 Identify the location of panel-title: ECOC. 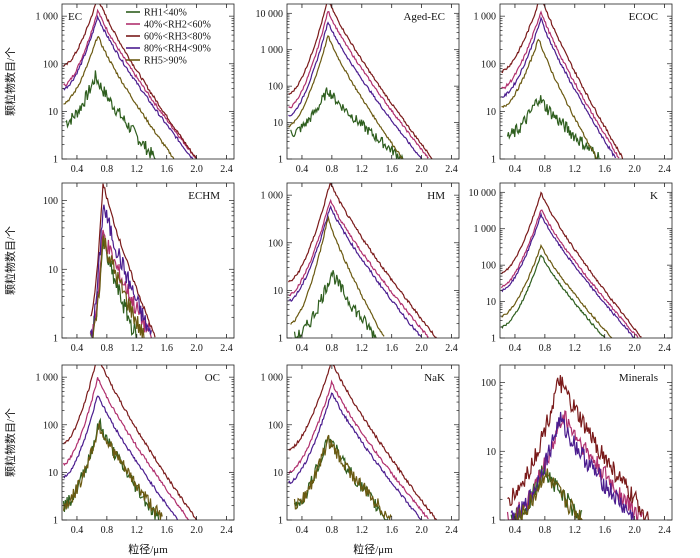
(643, 17).